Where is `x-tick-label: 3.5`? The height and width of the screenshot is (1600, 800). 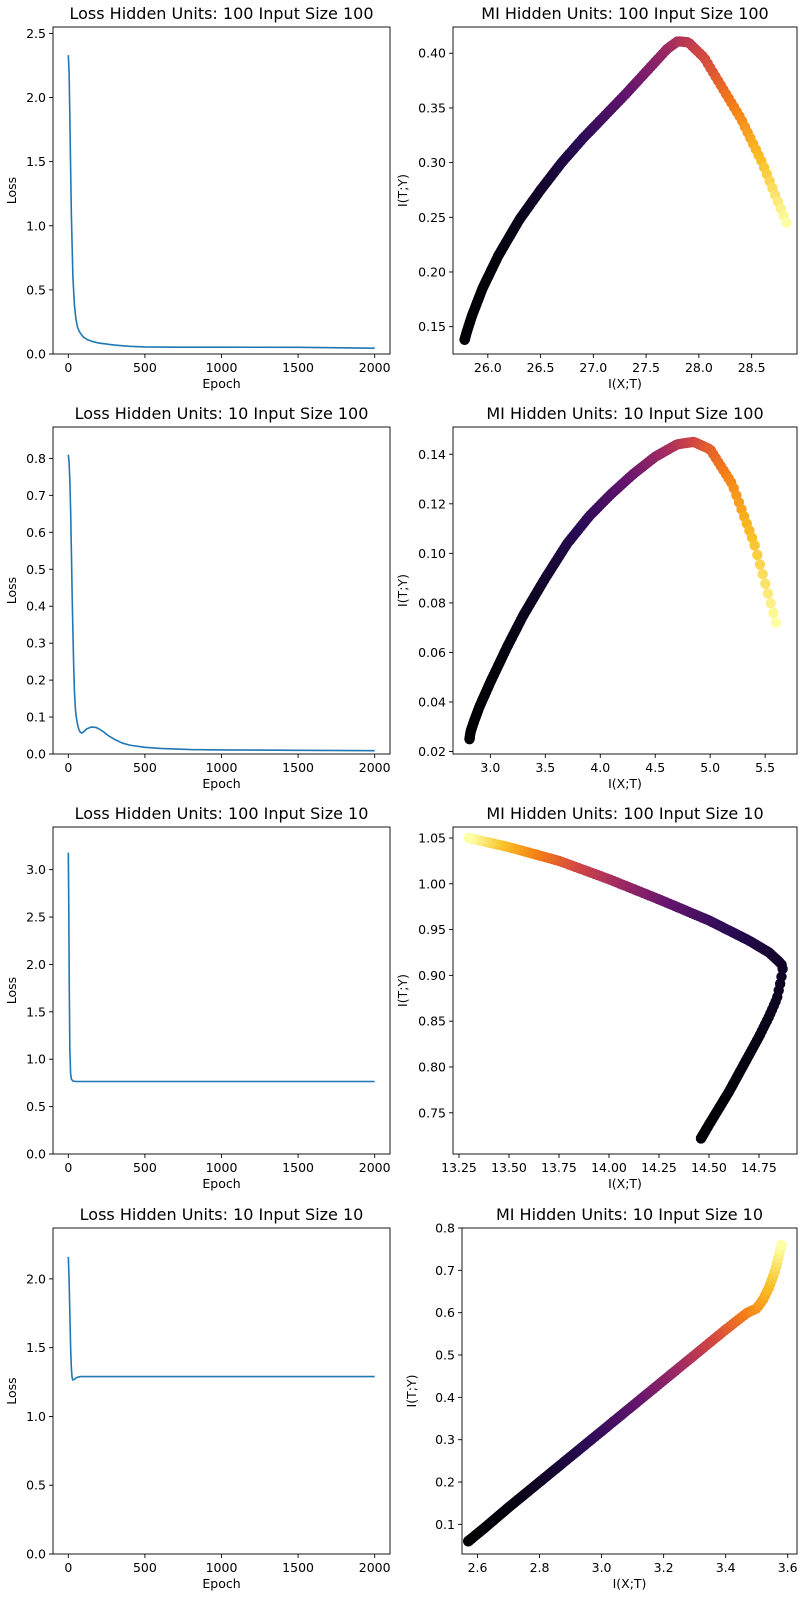 x-tick-label: 3.5 is located at coordinates (545, 767).